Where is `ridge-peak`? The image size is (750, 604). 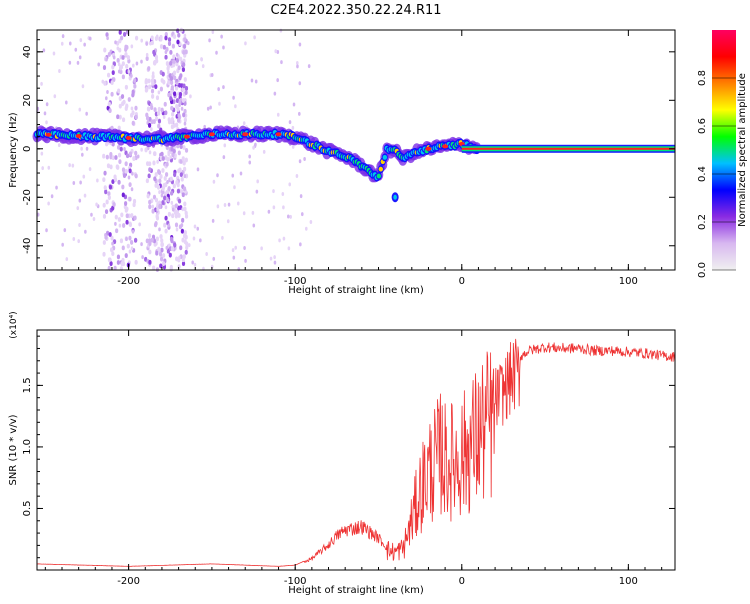 ridge-peak is located at coordinates (381, 169).